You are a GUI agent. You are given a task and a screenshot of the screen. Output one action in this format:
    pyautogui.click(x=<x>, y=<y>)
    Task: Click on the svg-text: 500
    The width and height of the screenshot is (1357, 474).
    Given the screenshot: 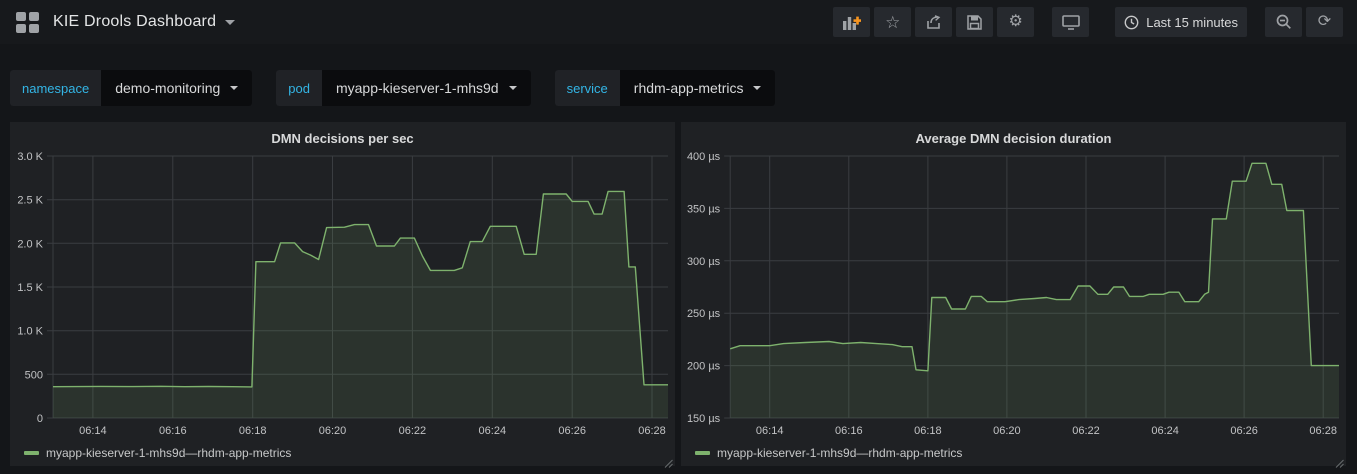 What is the action you would take?
    pyautogui.click(x=34, y=375)
    